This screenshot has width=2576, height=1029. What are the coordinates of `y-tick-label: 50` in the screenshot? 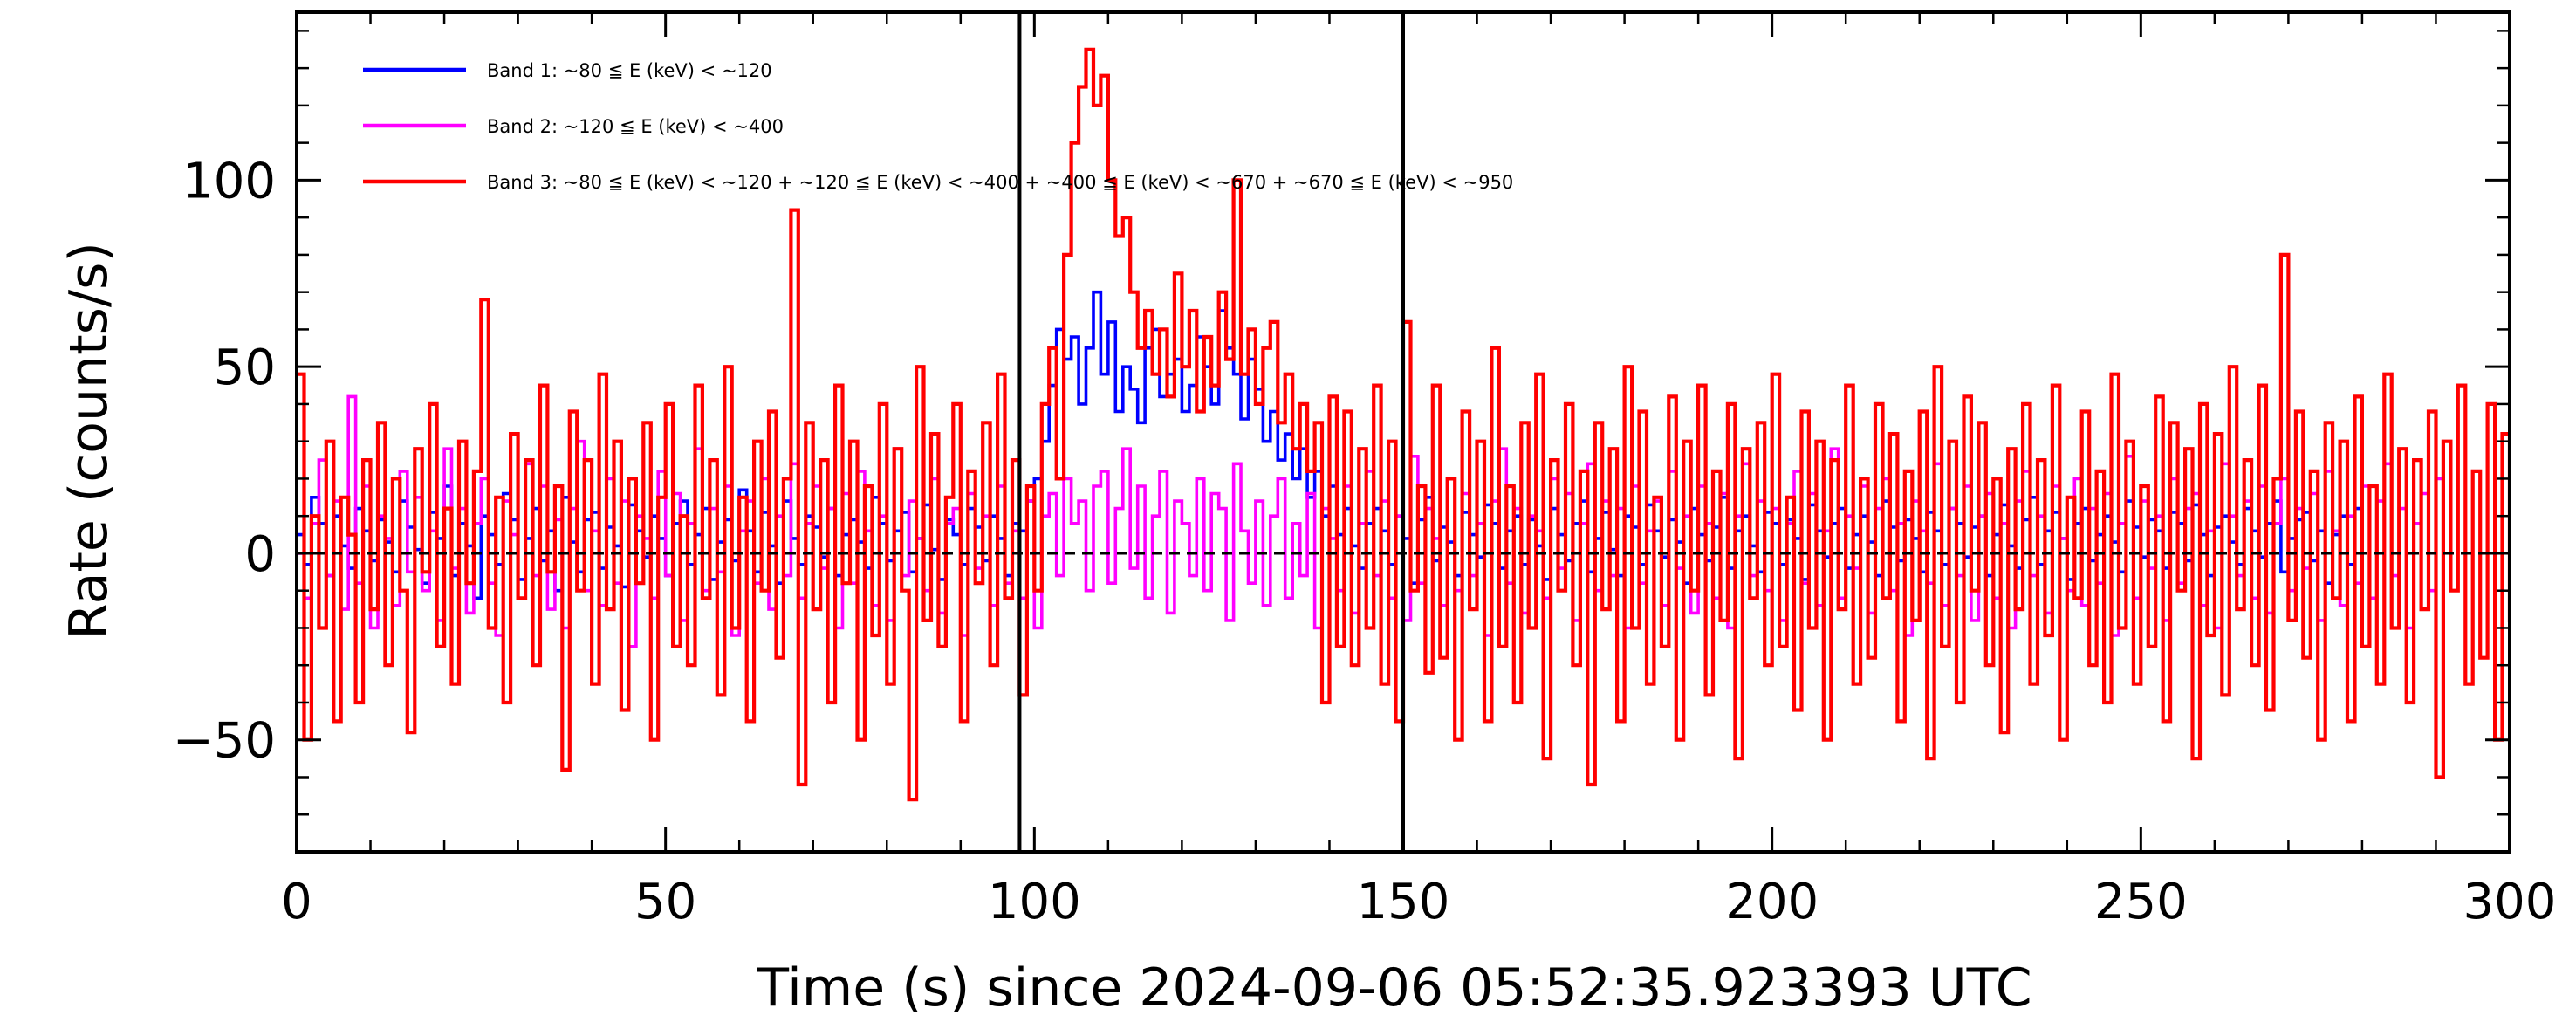 It's located at (245, 368).